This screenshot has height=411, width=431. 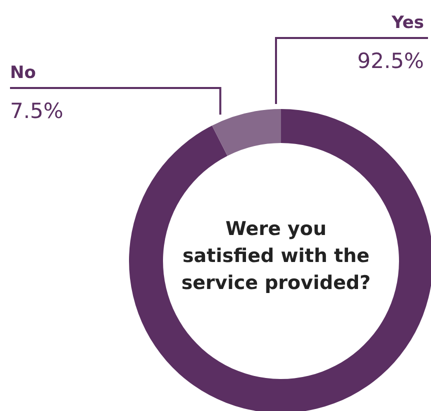 What do you see at coordinates (390, 61) in the screenshot?
I see `data-label: 92.5%` at bounding box center [390, 61].